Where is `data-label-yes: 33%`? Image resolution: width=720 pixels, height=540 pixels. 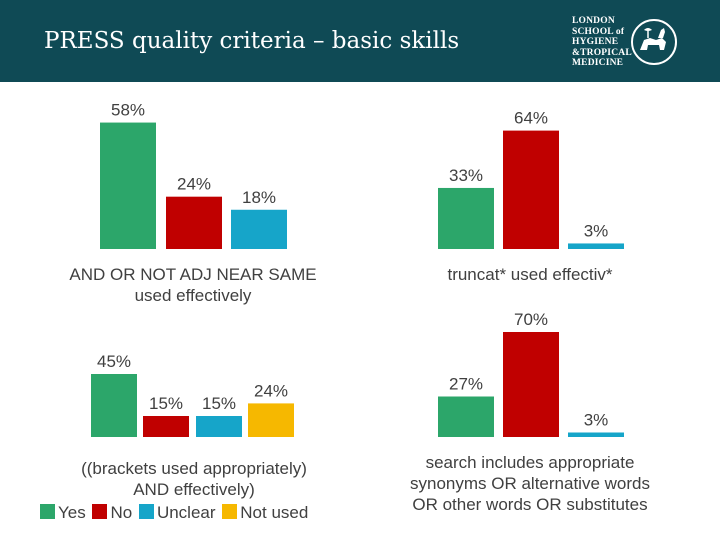 data-label-yes: 33% is located at coordinates (466, 175).